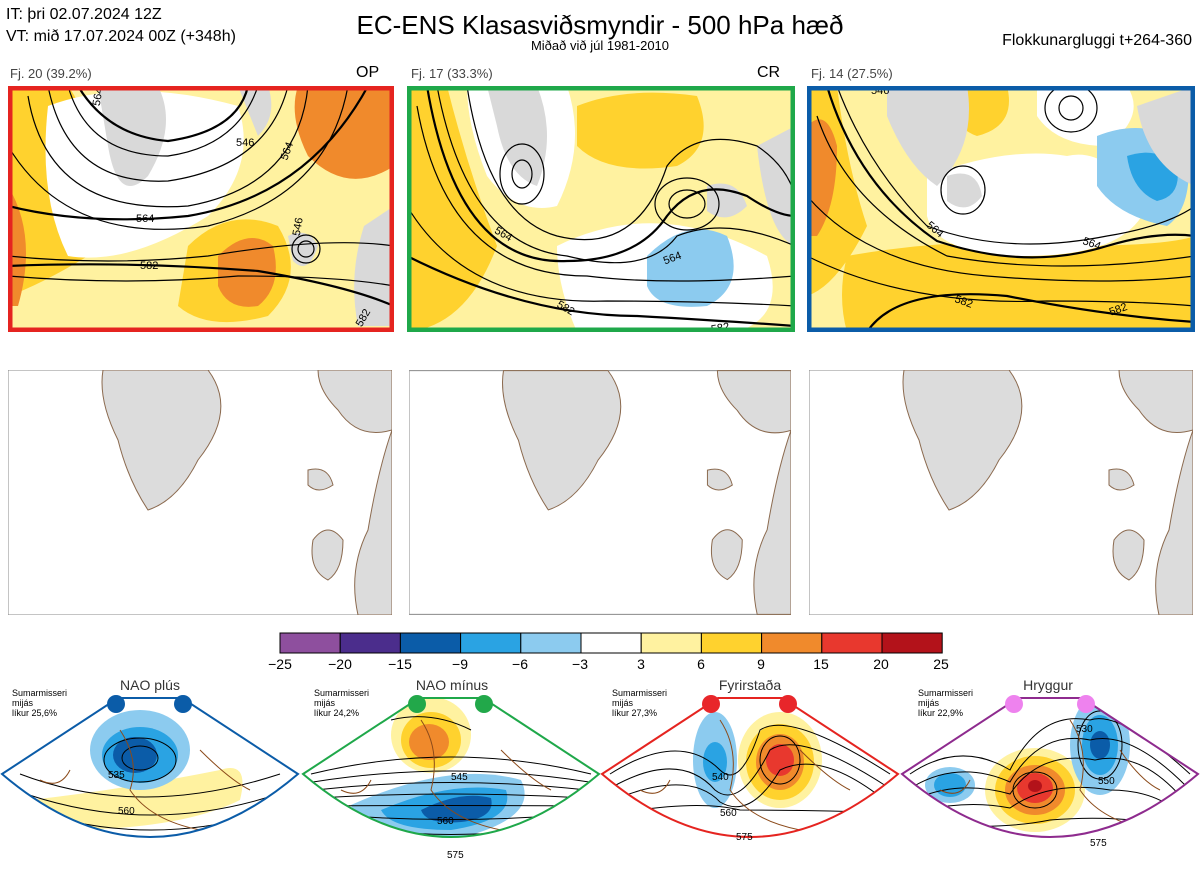 Image resolution: width=1200 pixels, height=871 pixels. I want to click on contour-label: 545, so click(459, 777).